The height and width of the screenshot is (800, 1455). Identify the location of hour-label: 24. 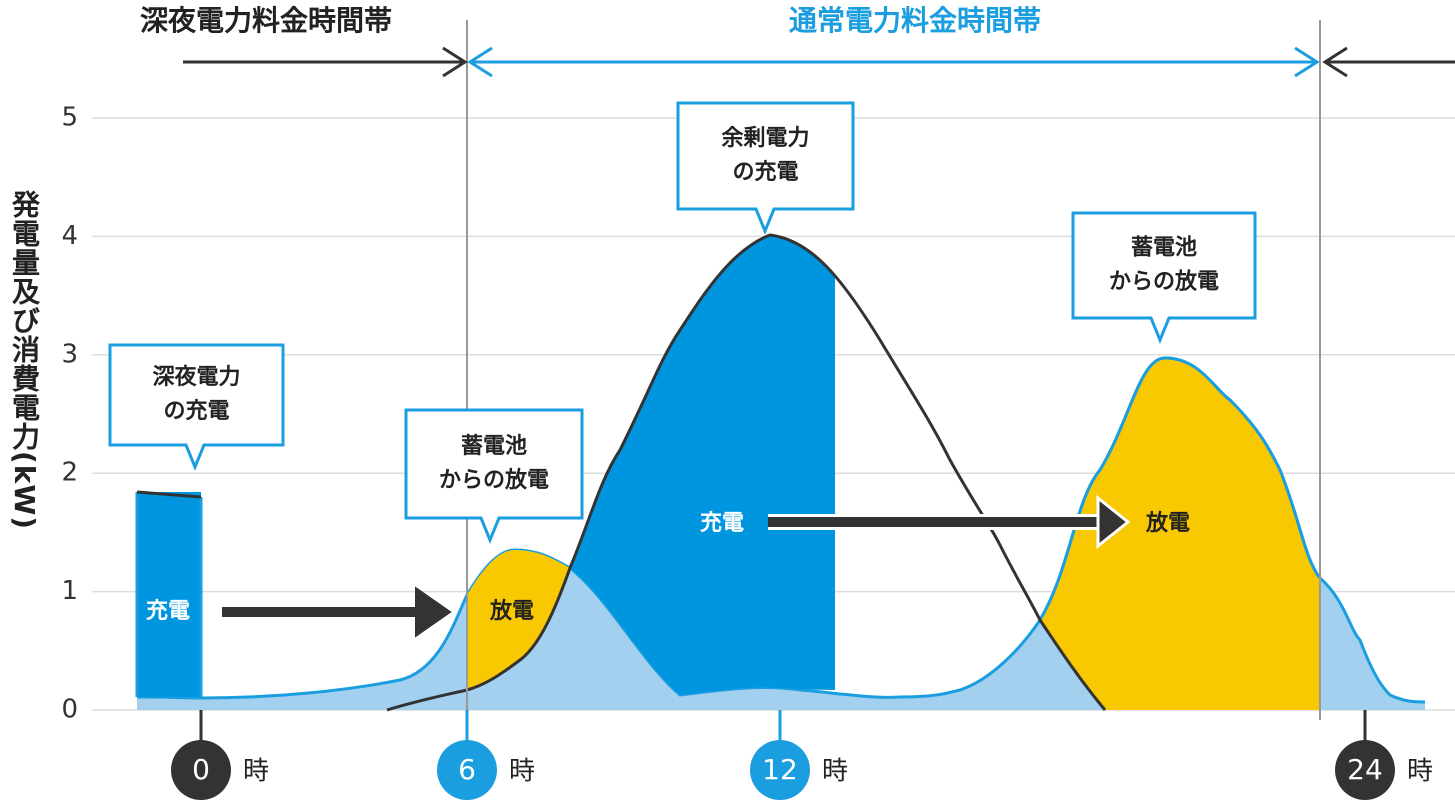
(1365, 769).